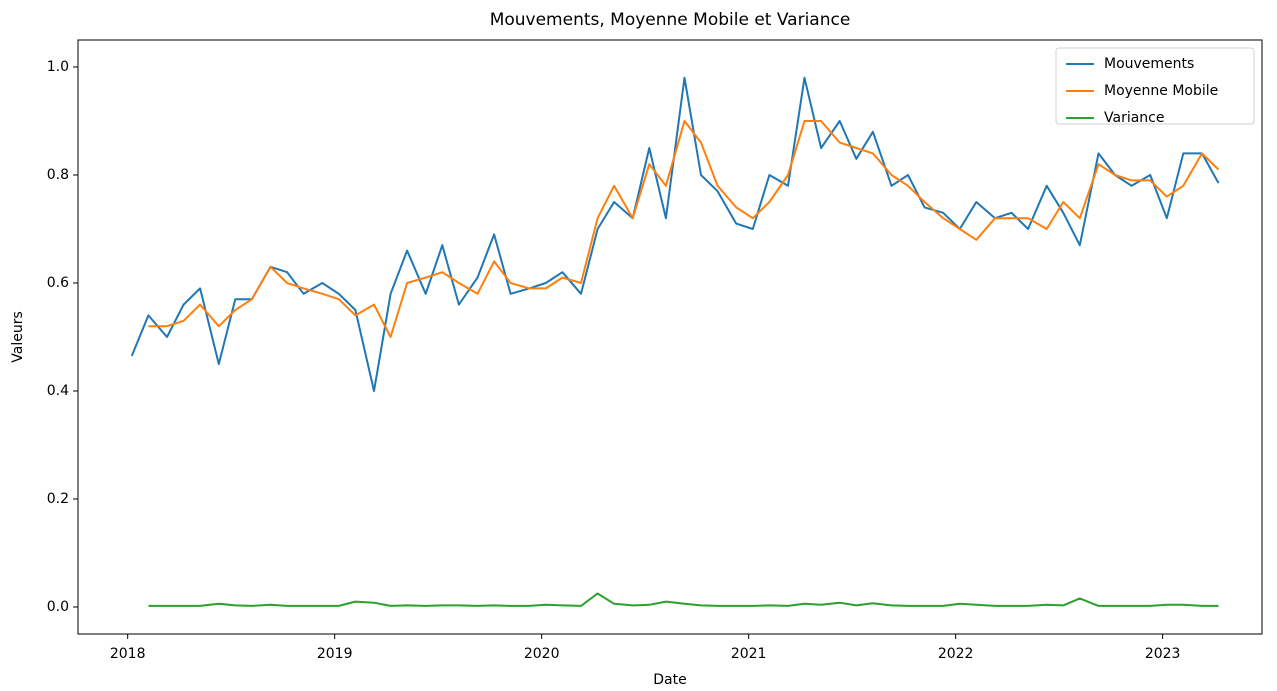 The image size is (1277, 691). Describe the element at coordinates (18, 337) in the screenshot. I see `y-axis-label: Valeurs` at that location.